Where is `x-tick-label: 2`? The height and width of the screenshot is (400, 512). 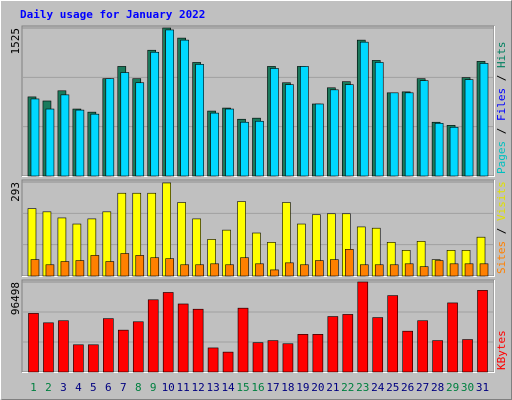
x-tick-label: 2 is located at coordinates (48, 387).